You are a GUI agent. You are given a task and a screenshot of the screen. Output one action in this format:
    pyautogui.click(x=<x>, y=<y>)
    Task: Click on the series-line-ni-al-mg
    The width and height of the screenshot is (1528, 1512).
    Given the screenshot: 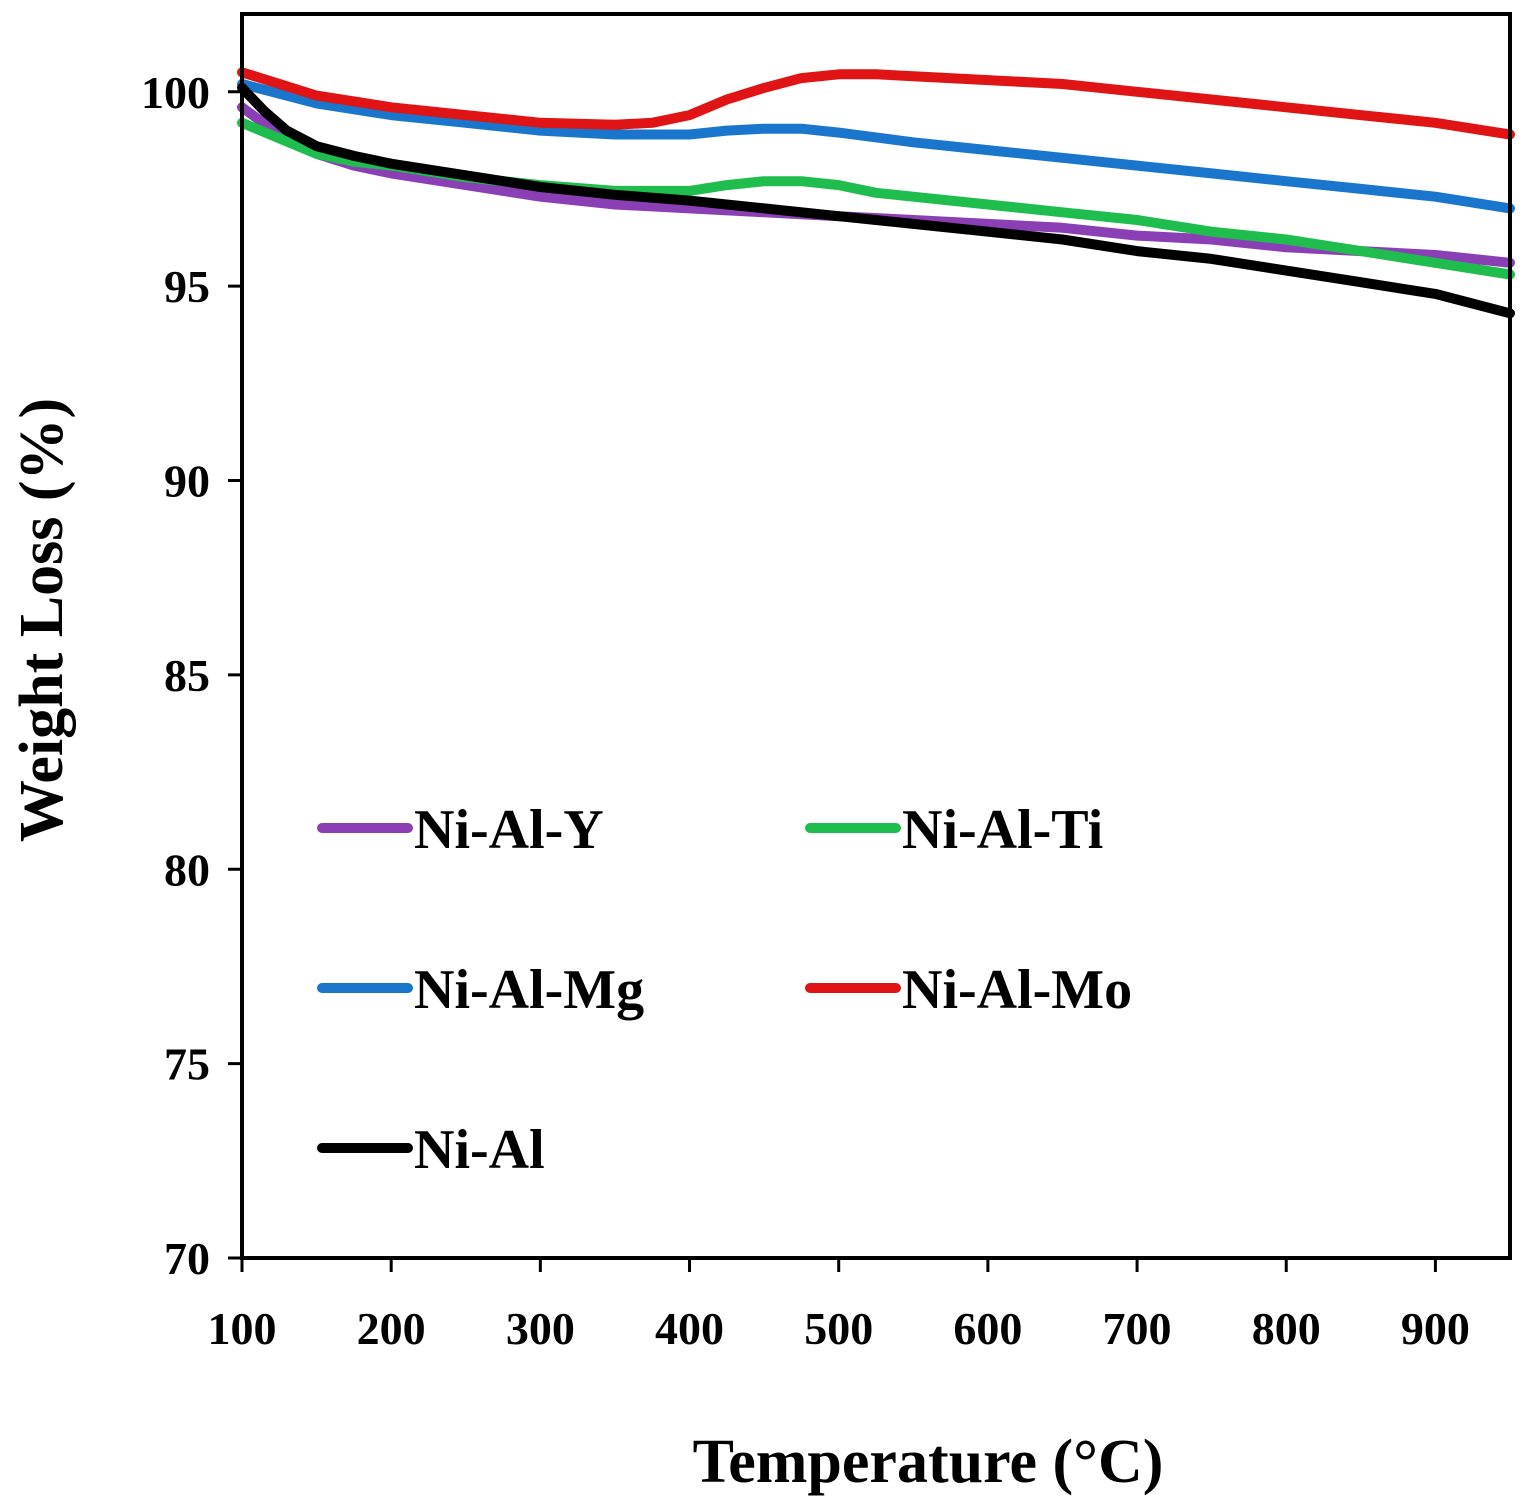 What is the action you would take?
    pyautogui.click(x=876, y=146)
    